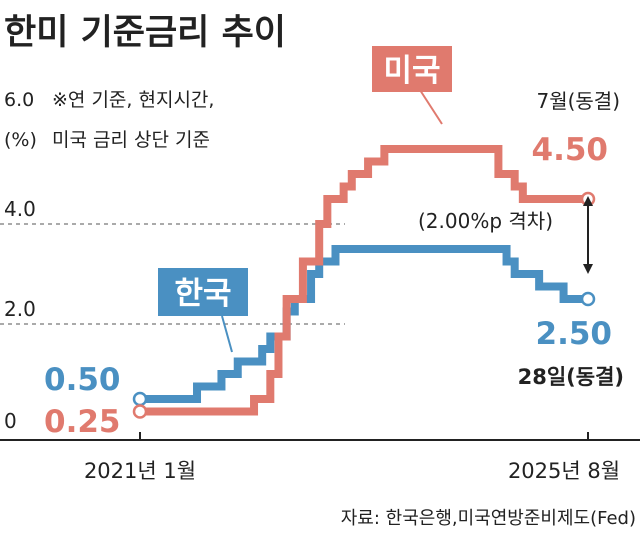 This screenshot has height=534, width=640. I want to click on note-line-1: ※연 기준, 현지시간,, so click(133, 100).